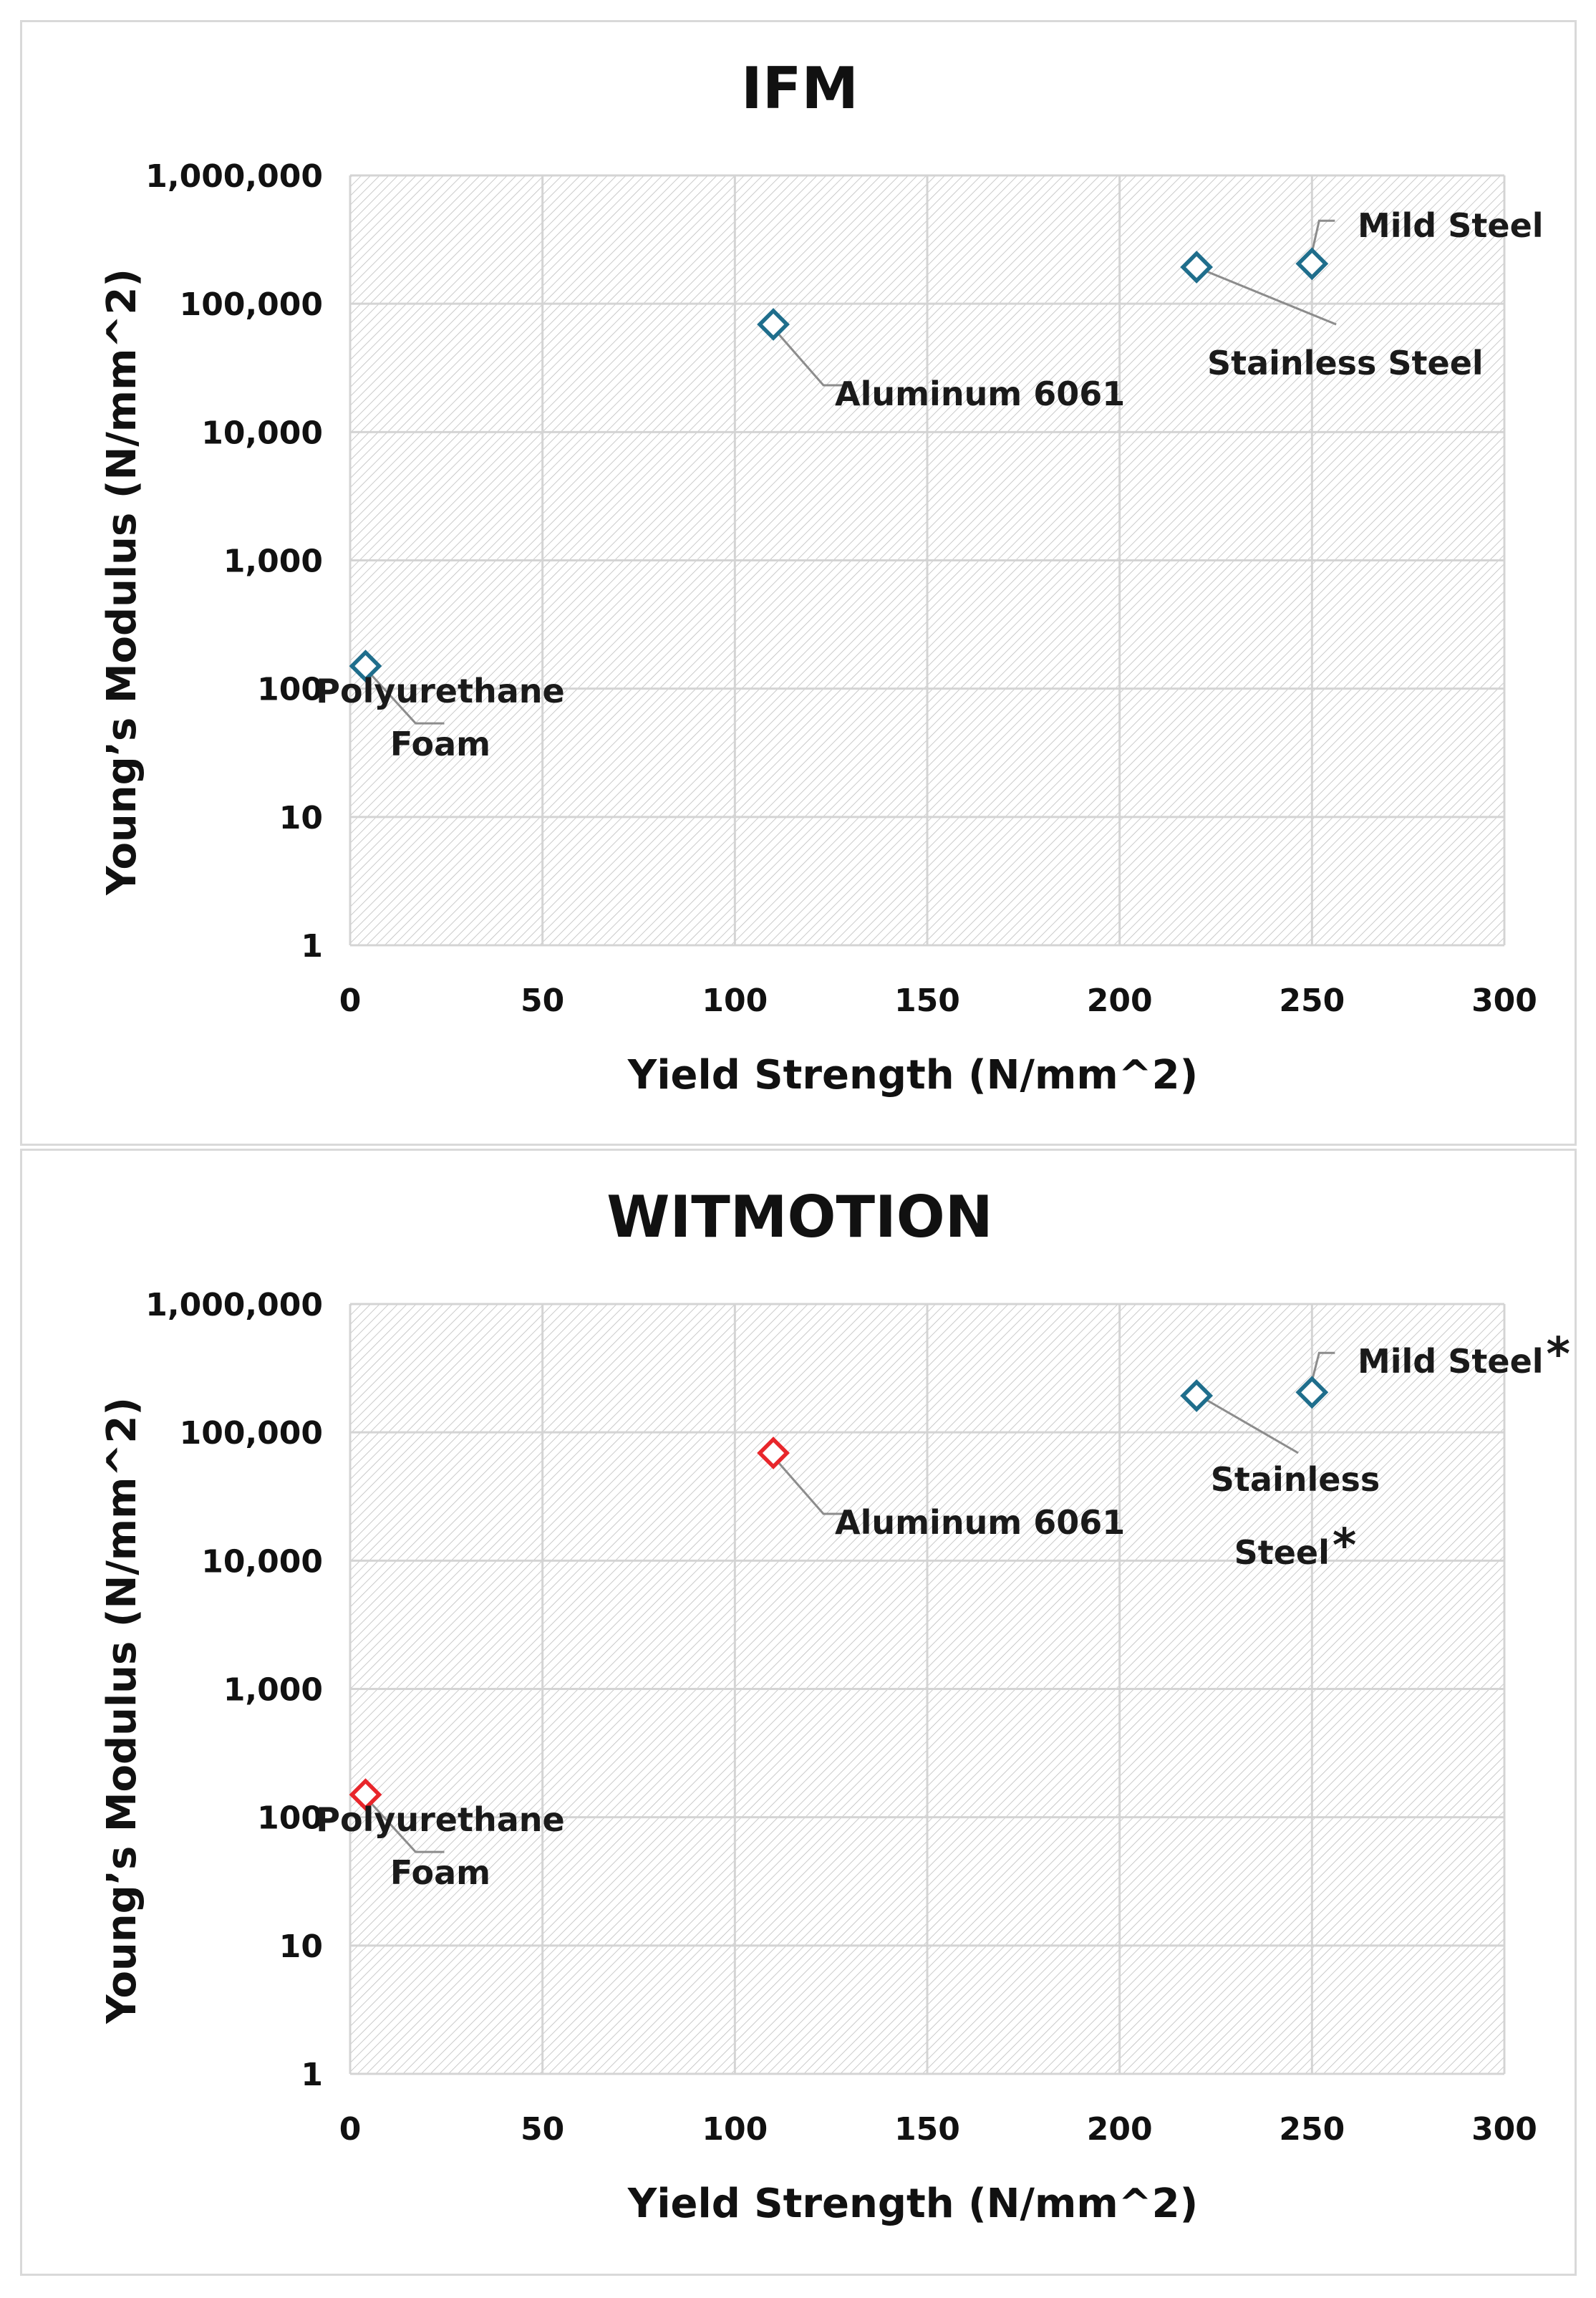 This screenshot has width=1596, height=2298. Describe the element at coordinates (1346, 363) in the screenshot. I see `data-point-label: Stainless Steel` at that location.